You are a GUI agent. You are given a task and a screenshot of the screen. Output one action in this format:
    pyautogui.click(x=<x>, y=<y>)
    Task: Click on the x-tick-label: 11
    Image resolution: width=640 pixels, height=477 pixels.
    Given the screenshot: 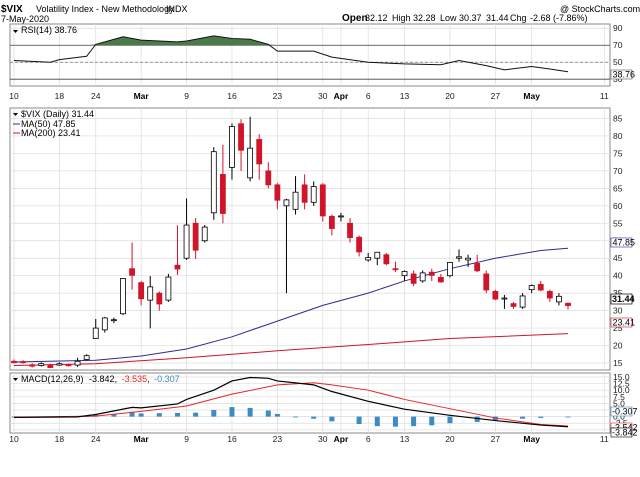 What is the action you would take?
    pyautogui.click(x=604, y=439)
    